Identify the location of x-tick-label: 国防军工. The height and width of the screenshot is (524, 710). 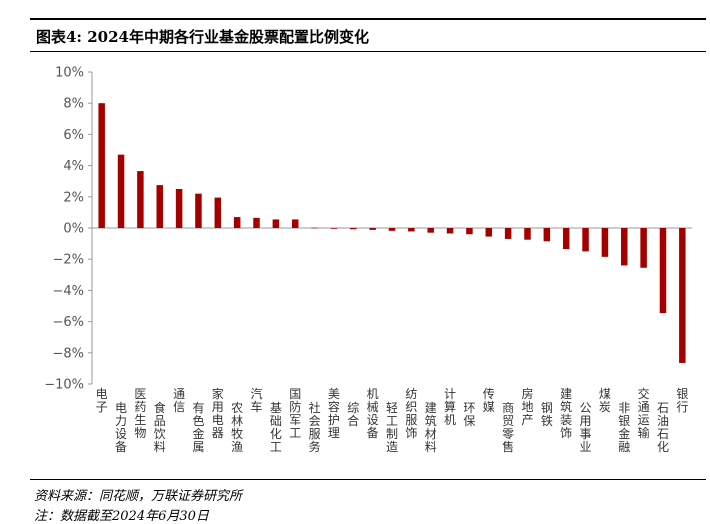
(295, 413).